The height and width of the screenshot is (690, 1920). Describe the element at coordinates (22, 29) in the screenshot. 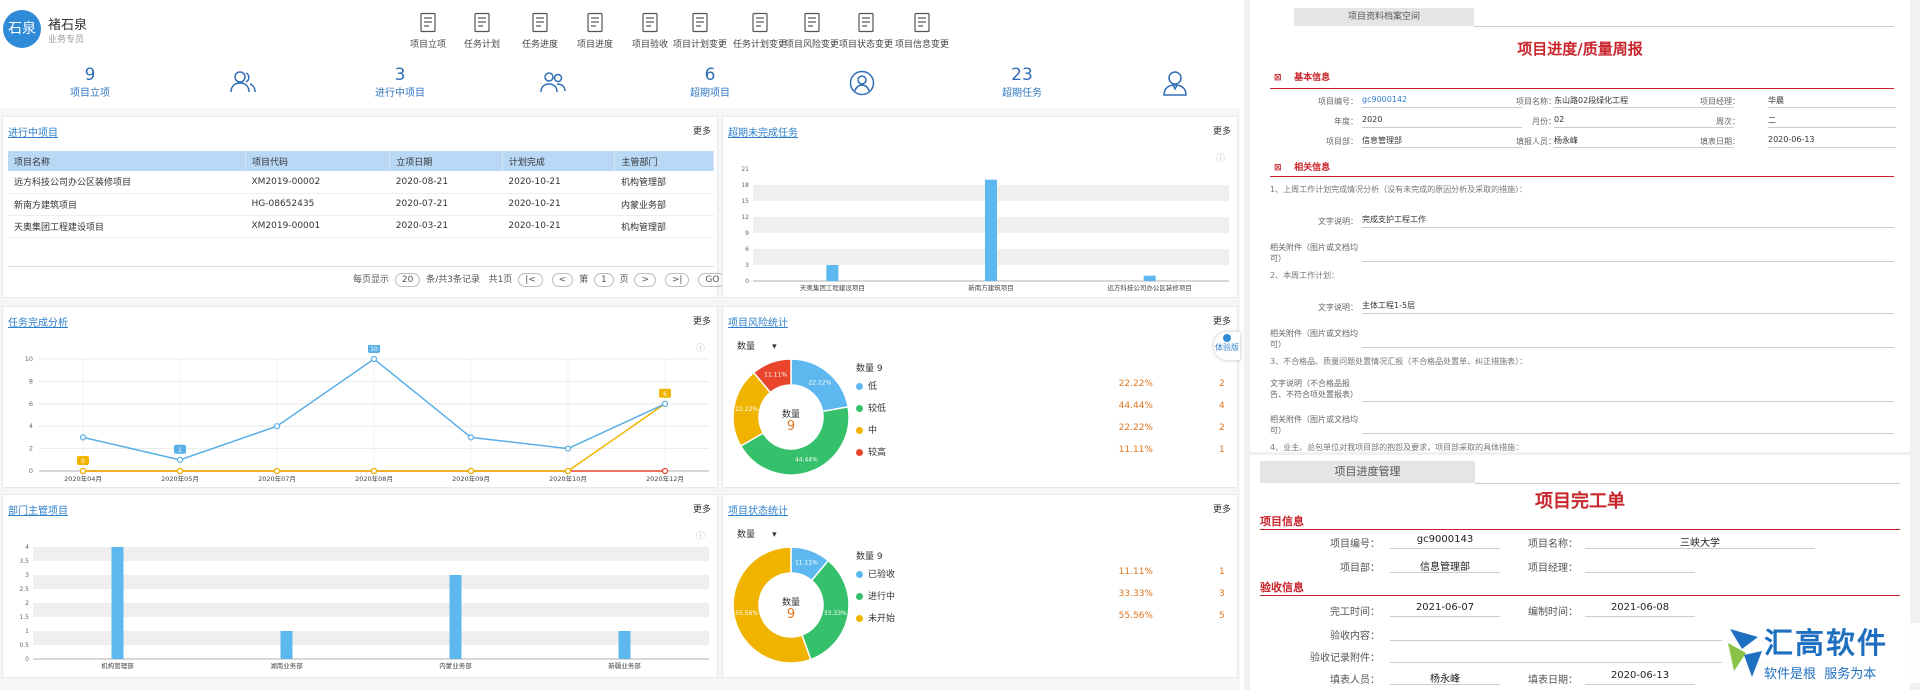

I see `avatar: 石泉` at that location.